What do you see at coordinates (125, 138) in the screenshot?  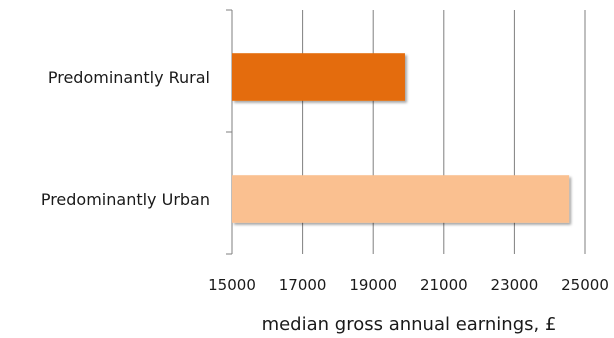 I see `category-labels: Predominantly Rural Predominantly Urban` at bounding box center [125, 138].